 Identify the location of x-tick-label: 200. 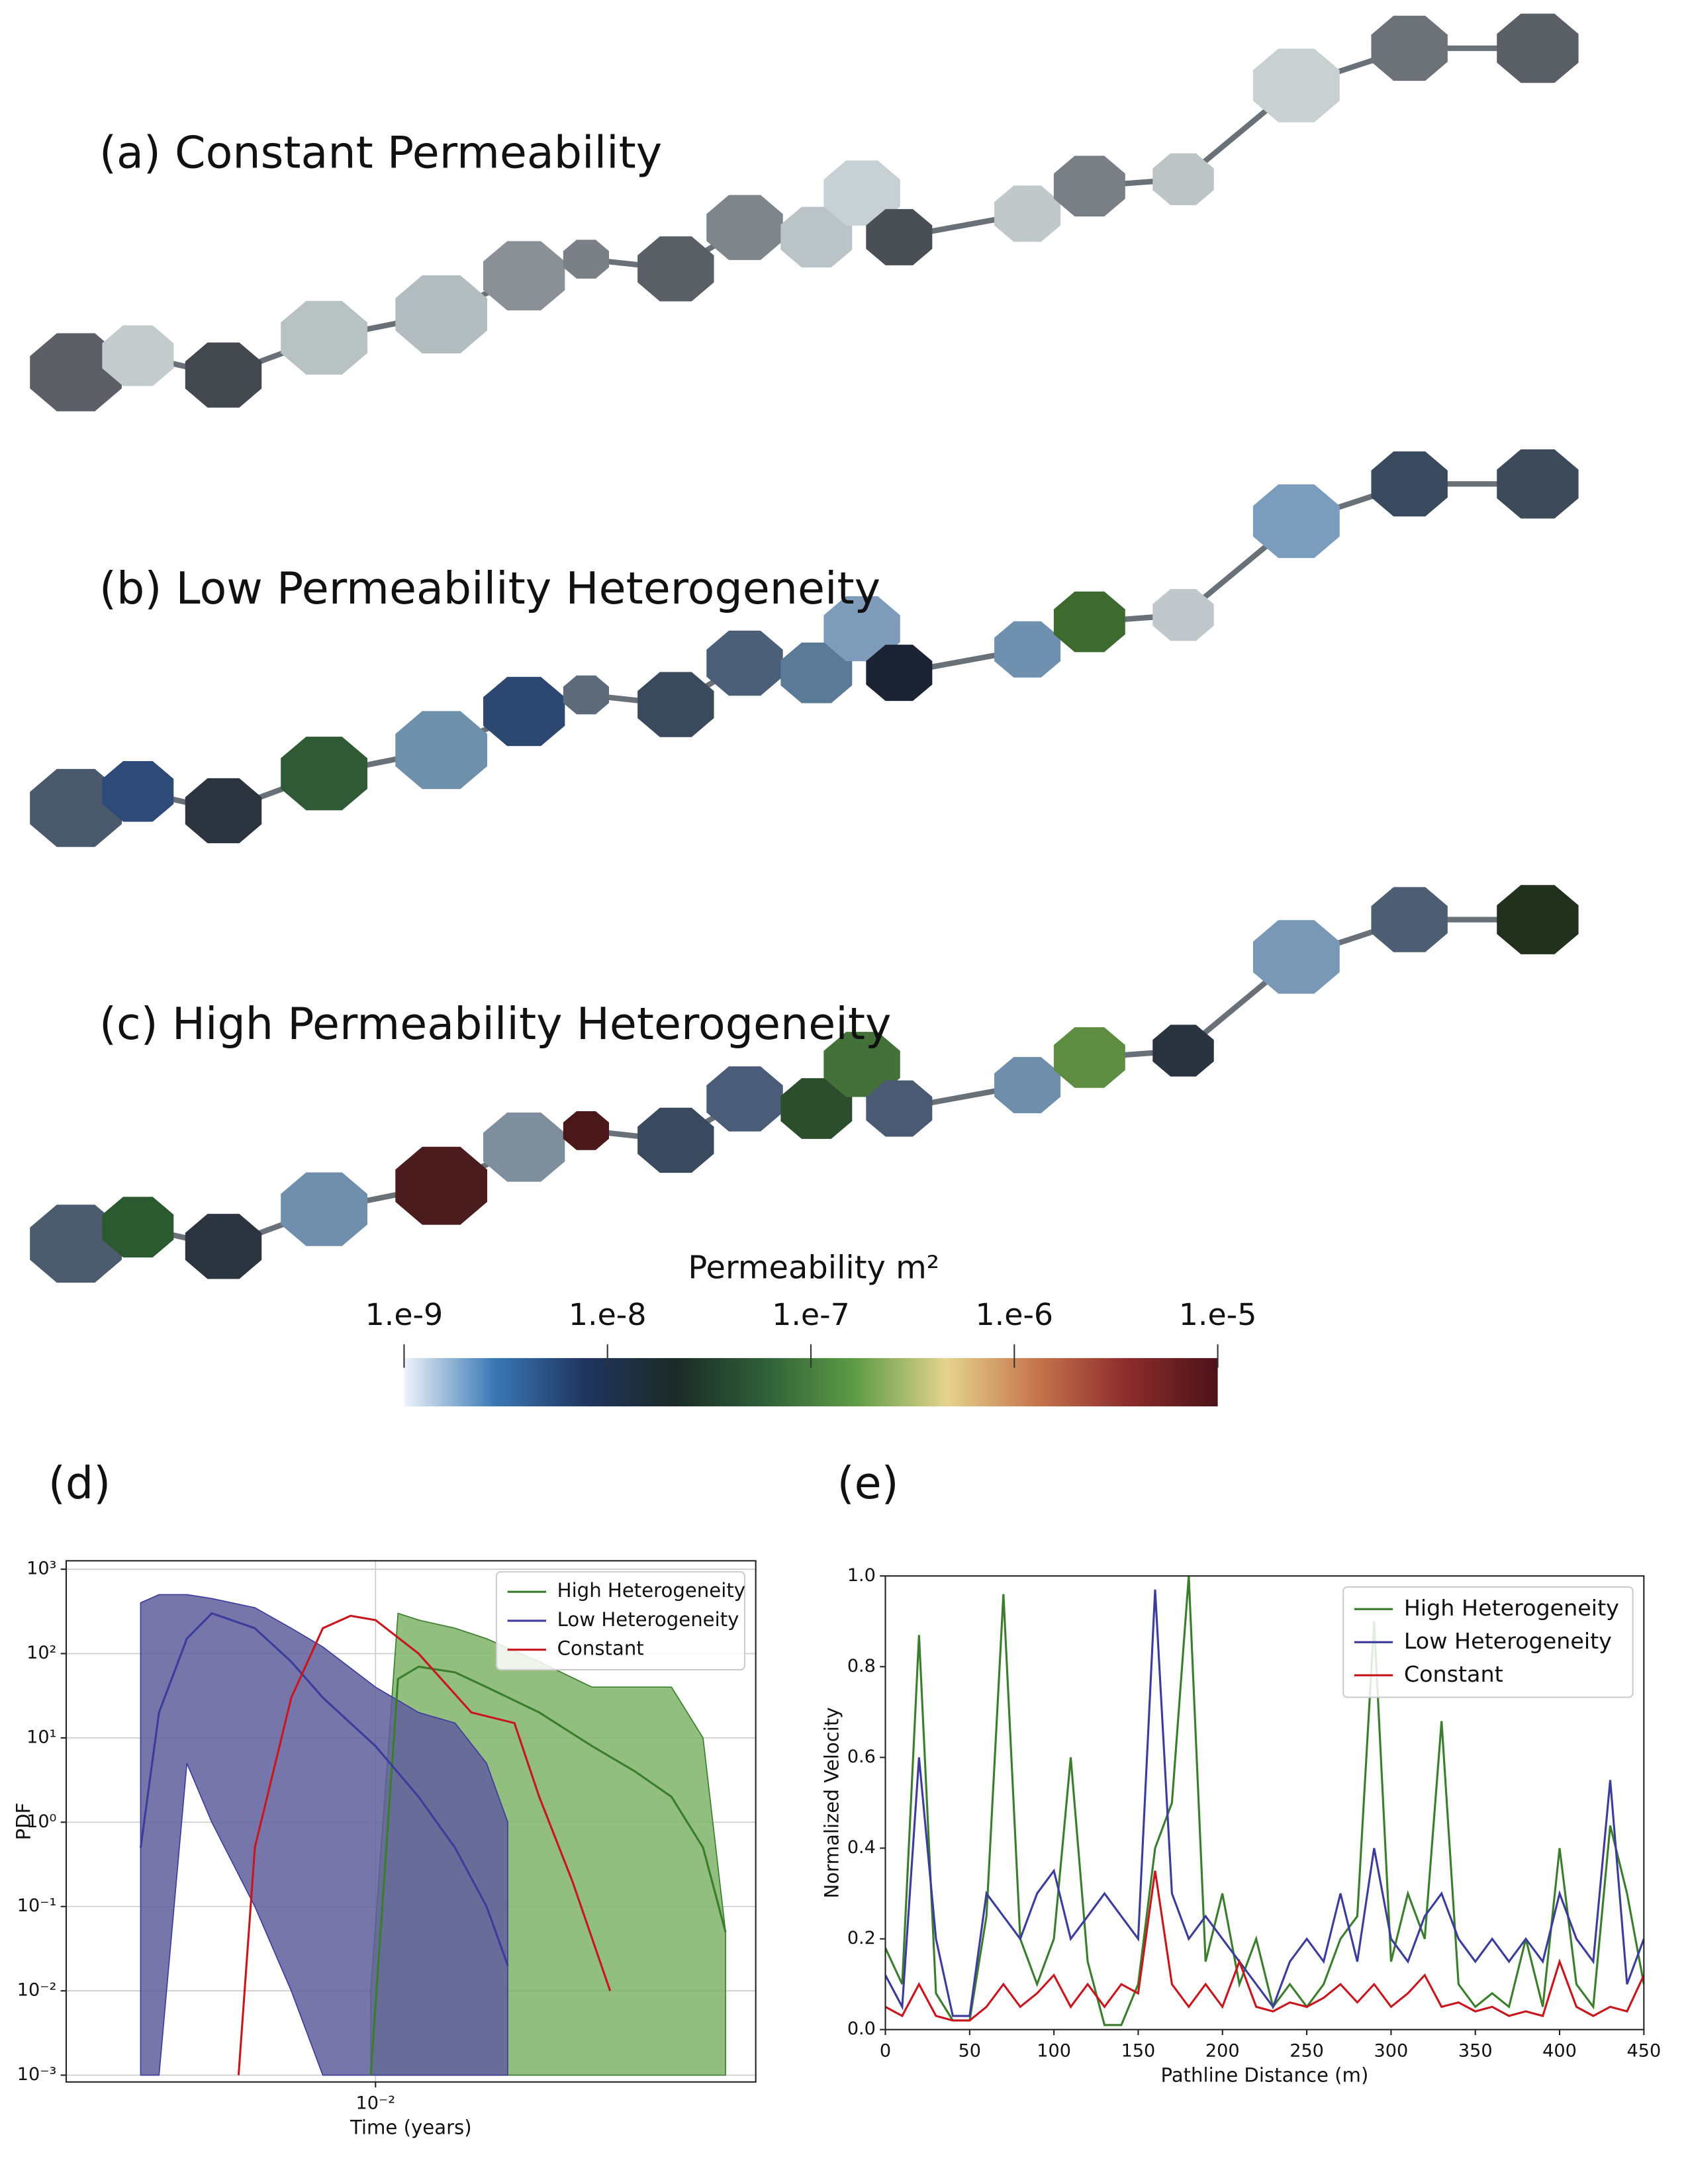
(1222, 2051).